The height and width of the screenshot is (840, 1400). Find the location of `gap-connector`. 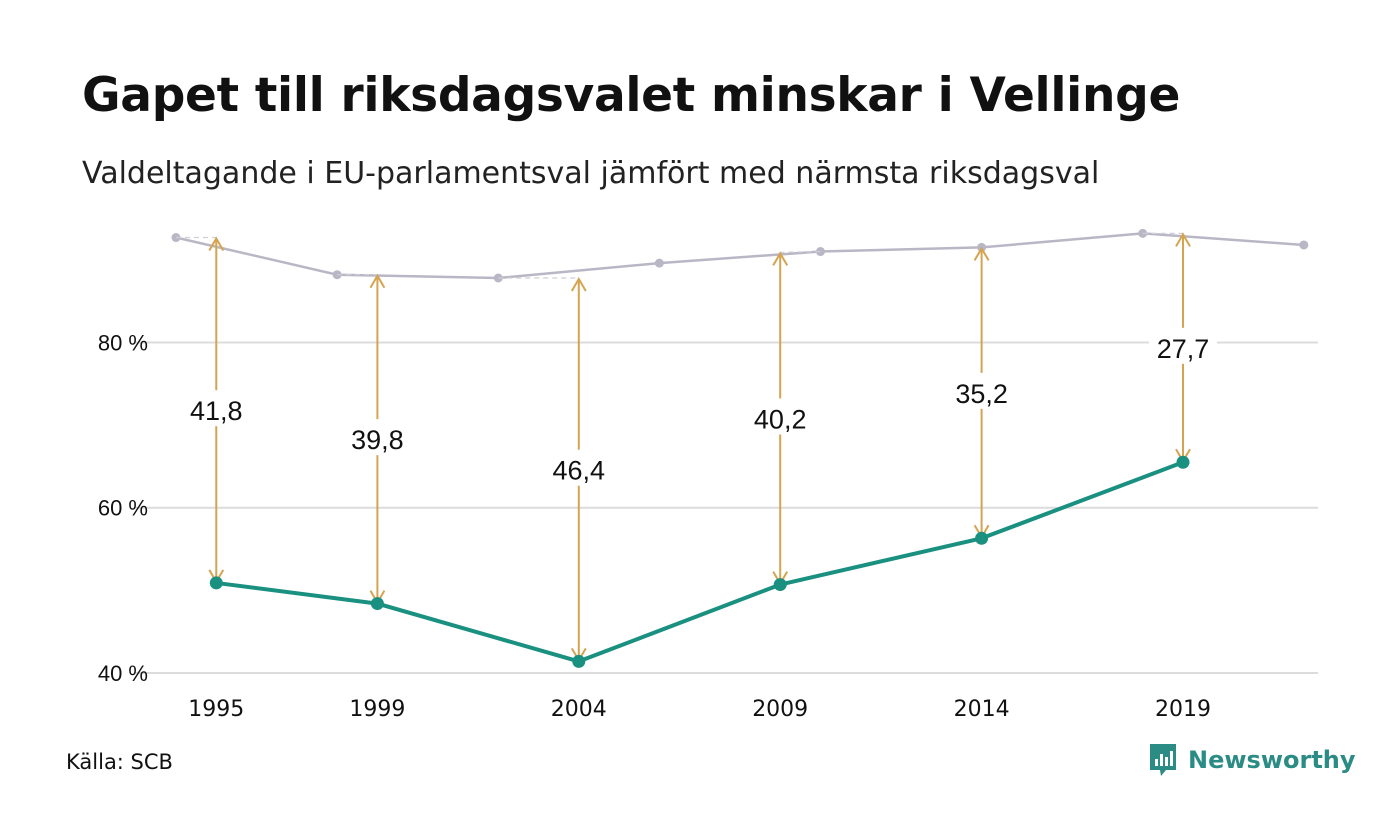

gap-connector is located at coordinates (800, 251).